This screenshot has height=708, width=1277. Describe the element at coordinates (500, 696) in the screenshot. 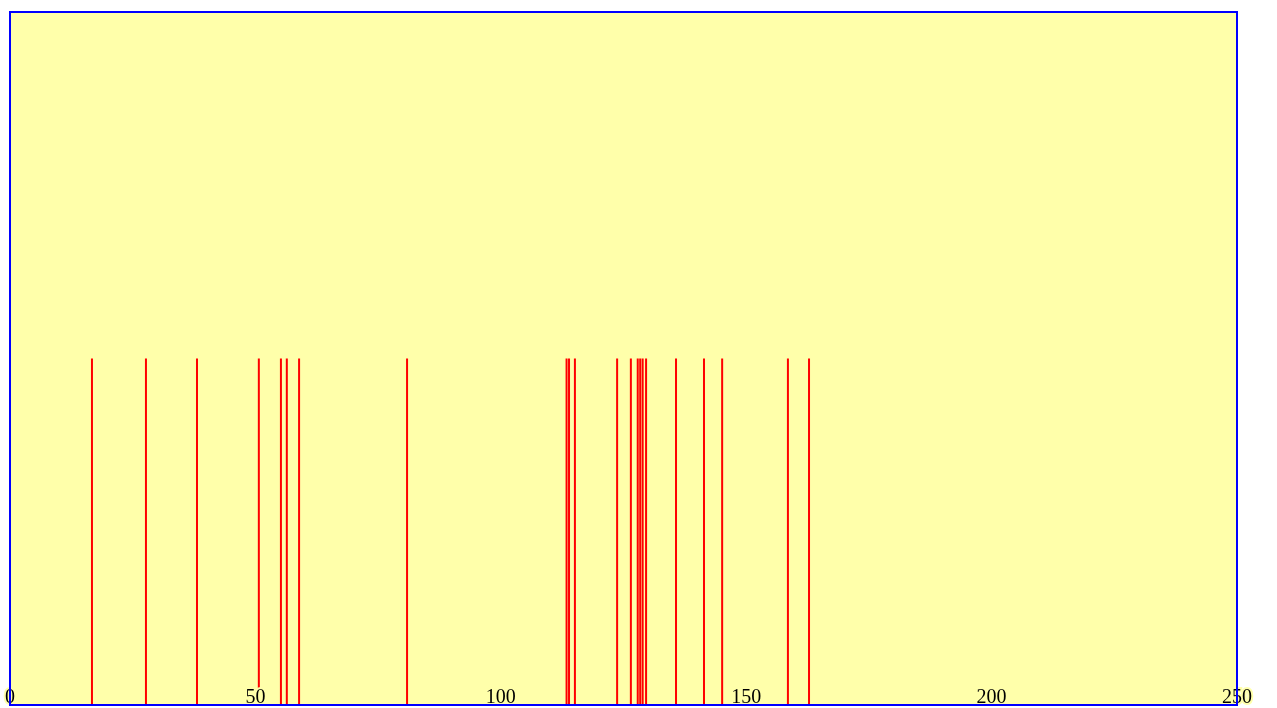

I see `x-tick-label: 100` at that location.